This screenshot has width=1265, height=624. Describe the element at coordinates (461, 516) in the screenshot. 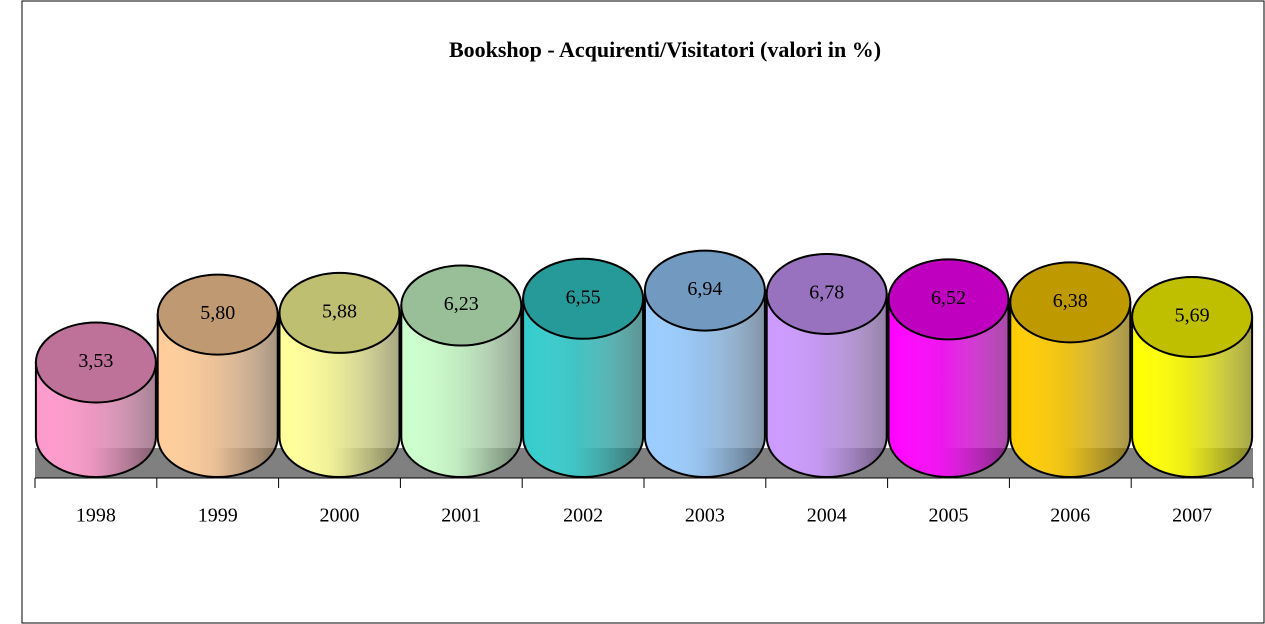

I see `x-tick-label: 2001` at that location.